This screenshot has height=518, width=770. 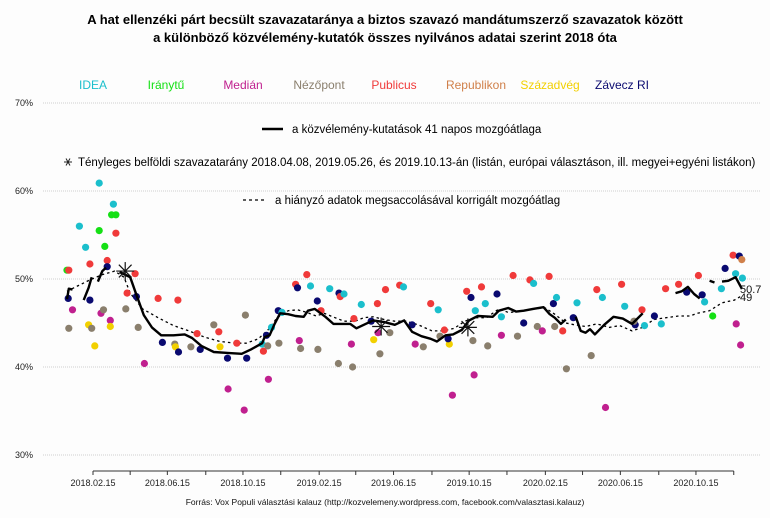 What do you see at coordinates (92, 483) in the screenshot?
I see `x-tick-label: 2018.02.15` at bounding box center [92, 483].